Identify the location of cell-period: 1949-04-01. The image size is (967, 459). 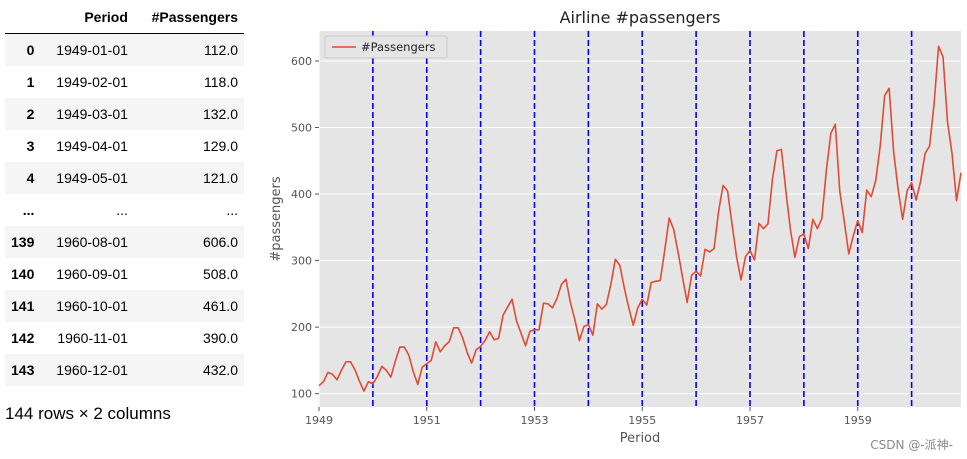
(92, 146).